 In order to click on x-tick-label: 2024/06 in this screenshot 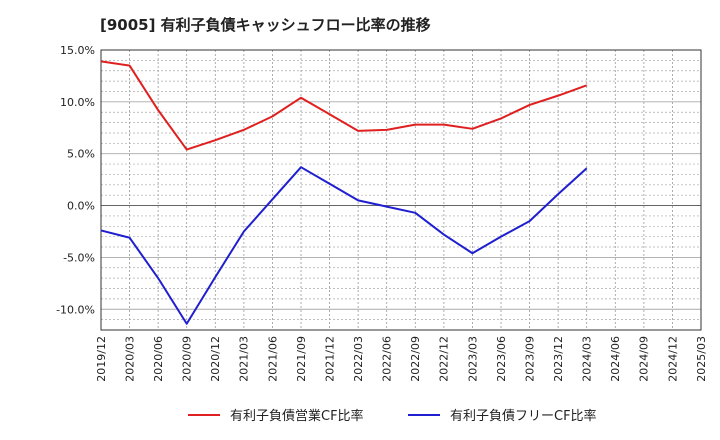, I will do `click(615, 359)`.